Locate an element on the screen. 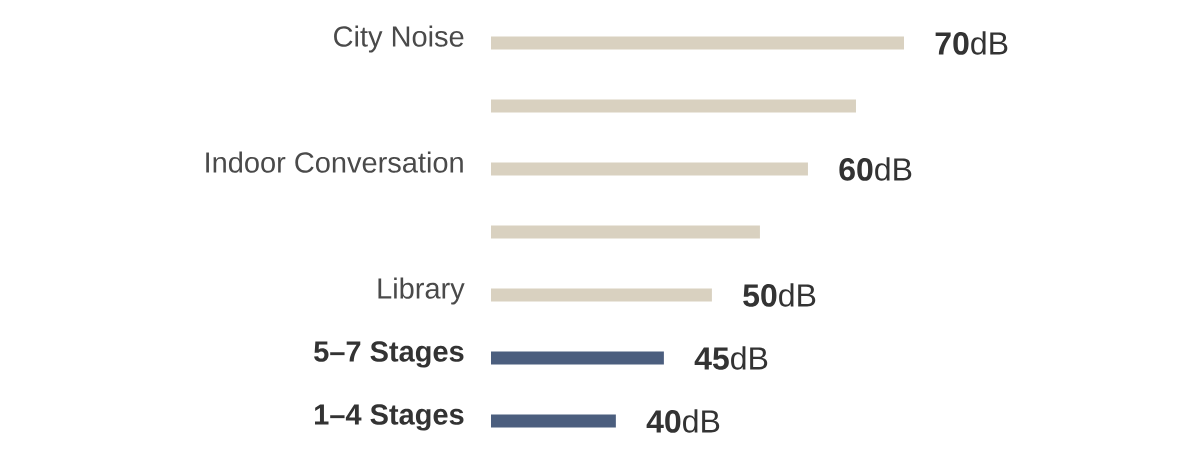 This screenshot has width=1200, height=450. y-tick-label: City Noise is located at coordinates (399, 39).